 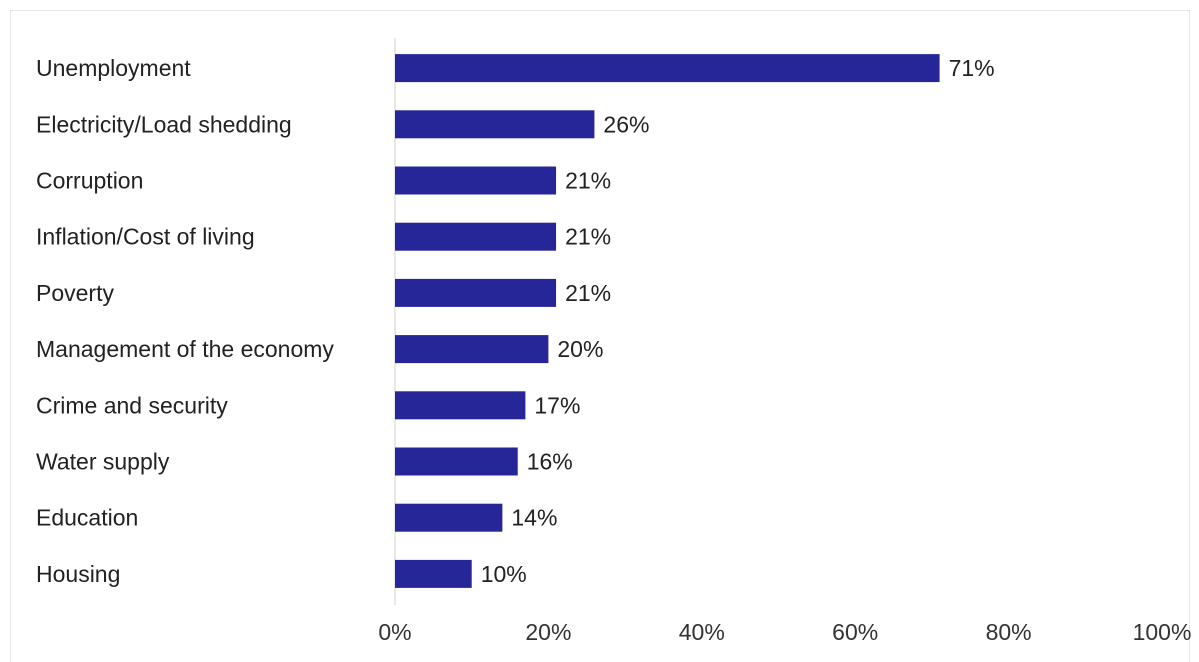 I want to click on value-label: 14%, so click(x=534, y=518).